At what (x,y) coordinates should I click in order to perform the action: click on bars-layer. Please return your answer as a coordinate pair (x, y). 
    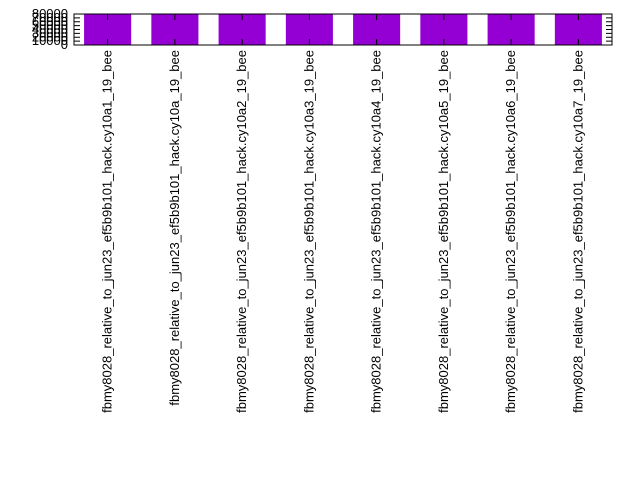
    Looking at the image, I should click on (343, 29).